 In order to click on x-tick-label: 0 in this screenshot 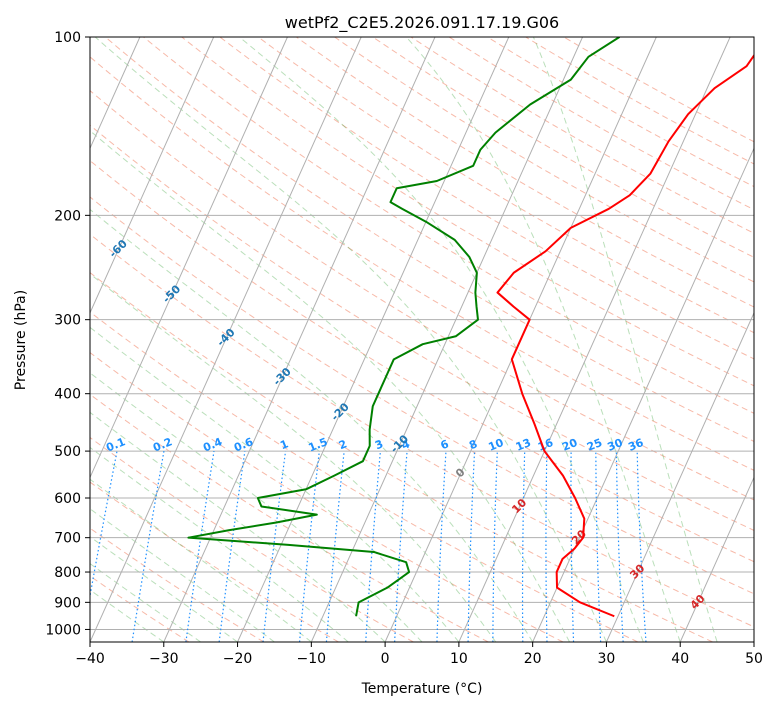, I will do `click(385, 659)`.